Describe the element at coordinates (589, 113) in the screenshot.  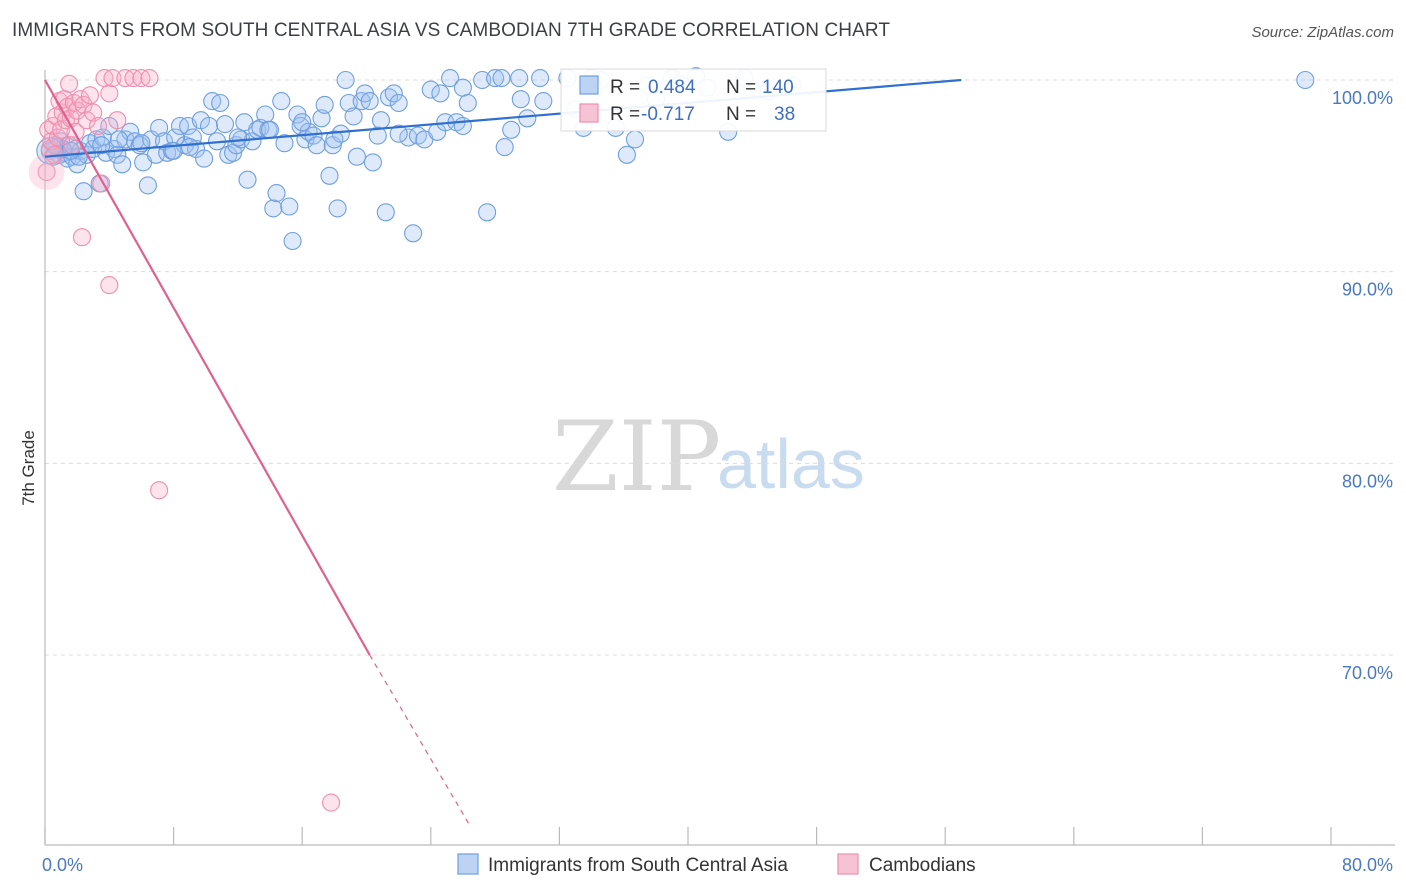
I see `stats-swatch-pink` at that location.